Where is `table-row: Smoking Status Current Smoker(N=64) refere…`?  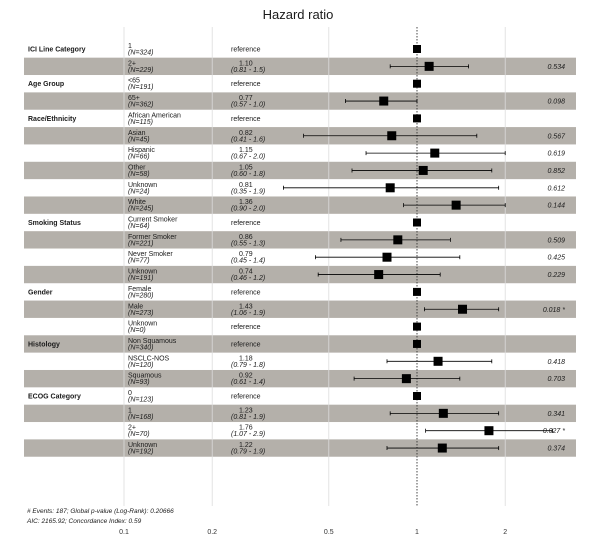 table-row: Smoking Status Current Smoker(N=64) refere… is located at coordinates (224, 223).